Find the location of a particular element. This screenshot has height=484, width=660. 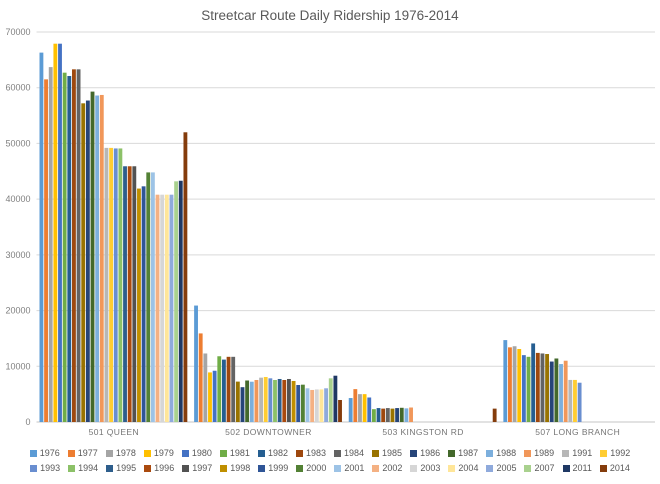

bar-503-kingston-rd-1983 is located at coordinates (383, 415).